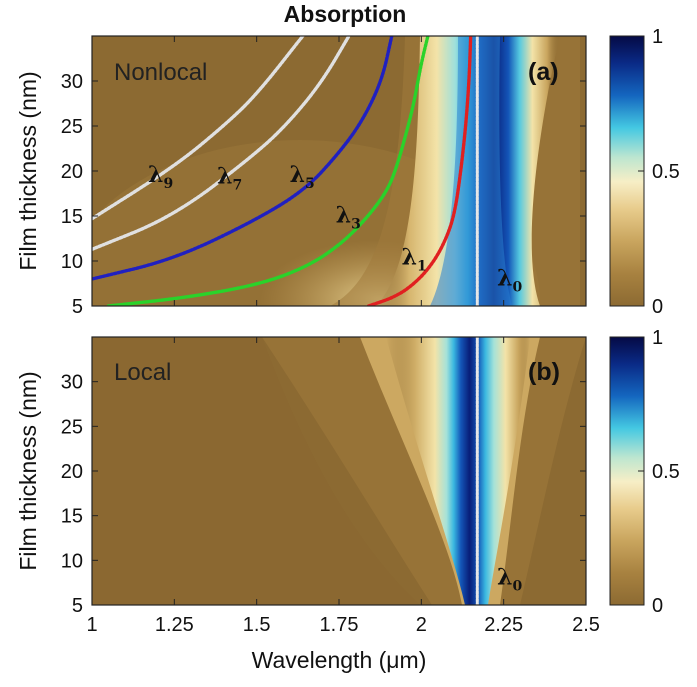  I want to click on label-lambda-subscript: 9, so click(168, 184).